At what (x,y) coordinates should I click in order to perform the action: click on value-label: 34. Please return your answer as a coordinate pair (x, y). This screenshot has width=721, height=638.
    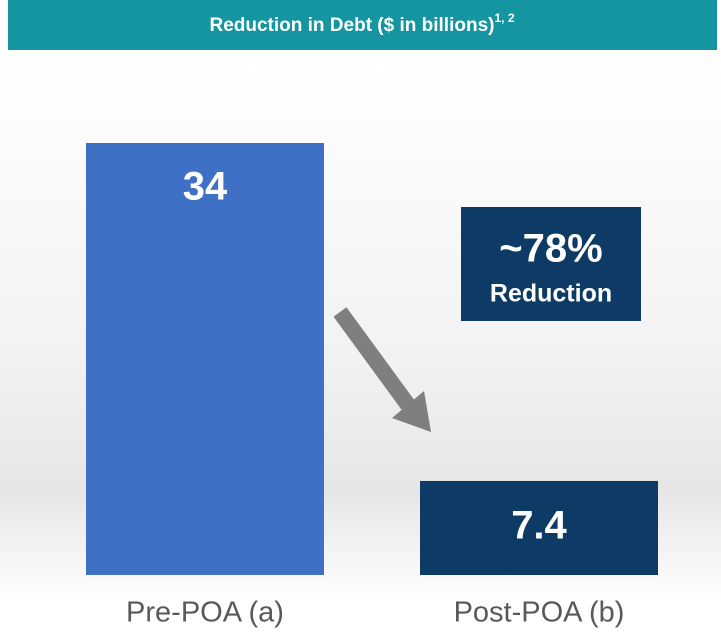
    Looking at the image, I should click on (205, 187).